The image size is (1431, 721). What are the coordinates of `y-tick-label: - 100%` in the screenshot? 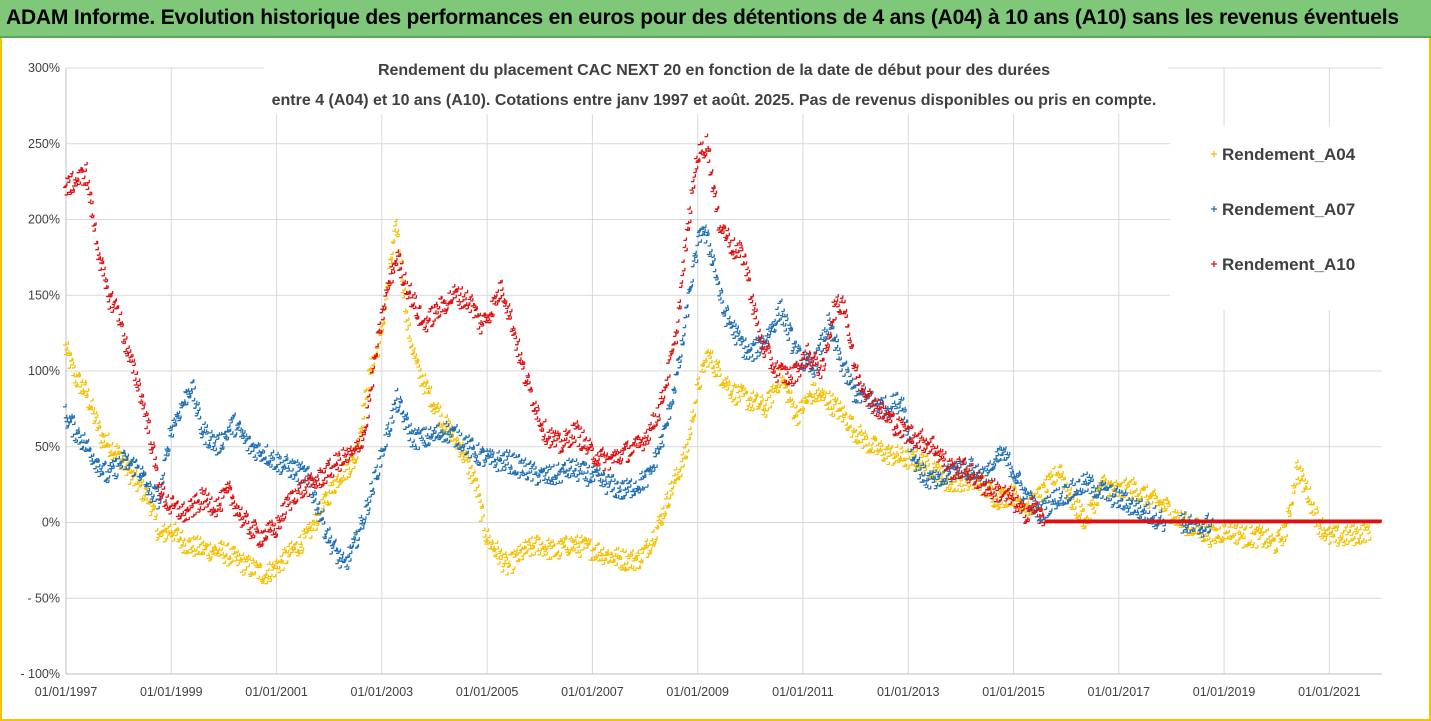 It's located at (40, 674).